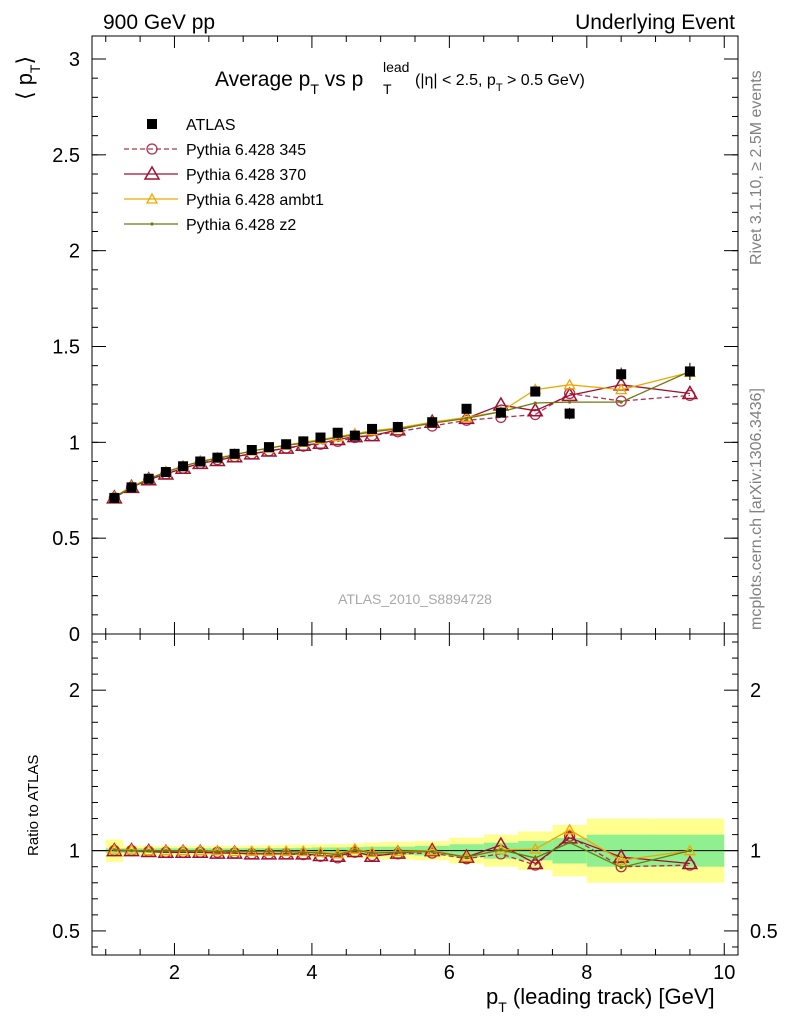 This screenshot has height=1024, width=786. I want to click on series-pythia-6-428-345-point, so click(535, 414).